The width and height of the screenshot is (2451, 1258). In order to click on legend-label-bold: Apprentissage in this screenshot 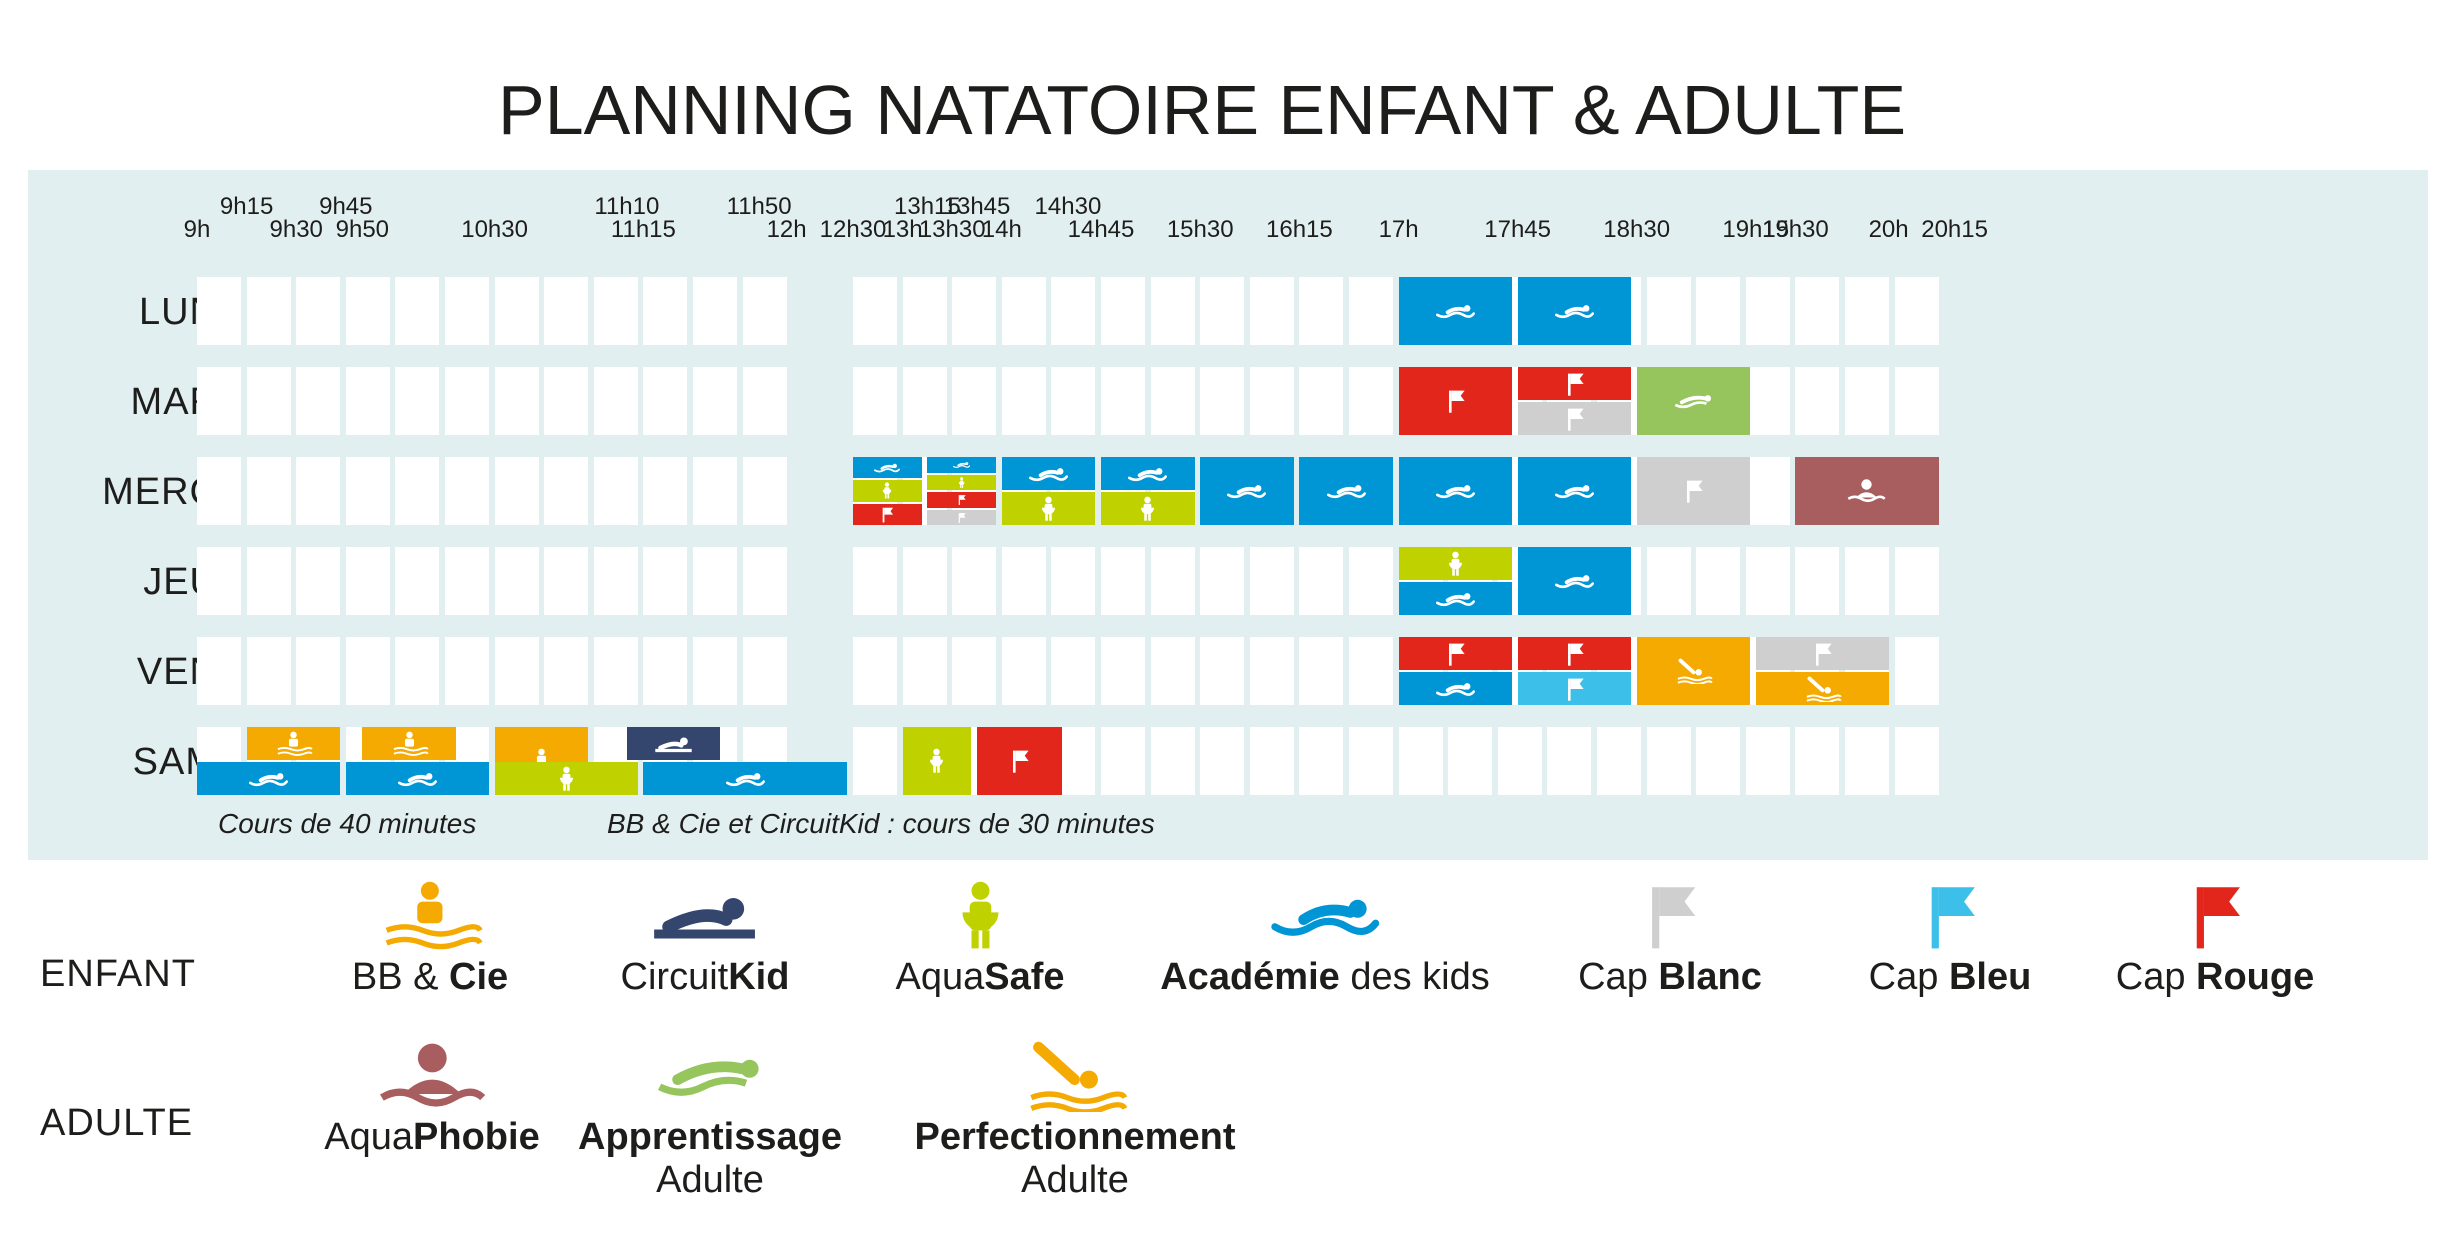, I will do `click(710, 1137)`.